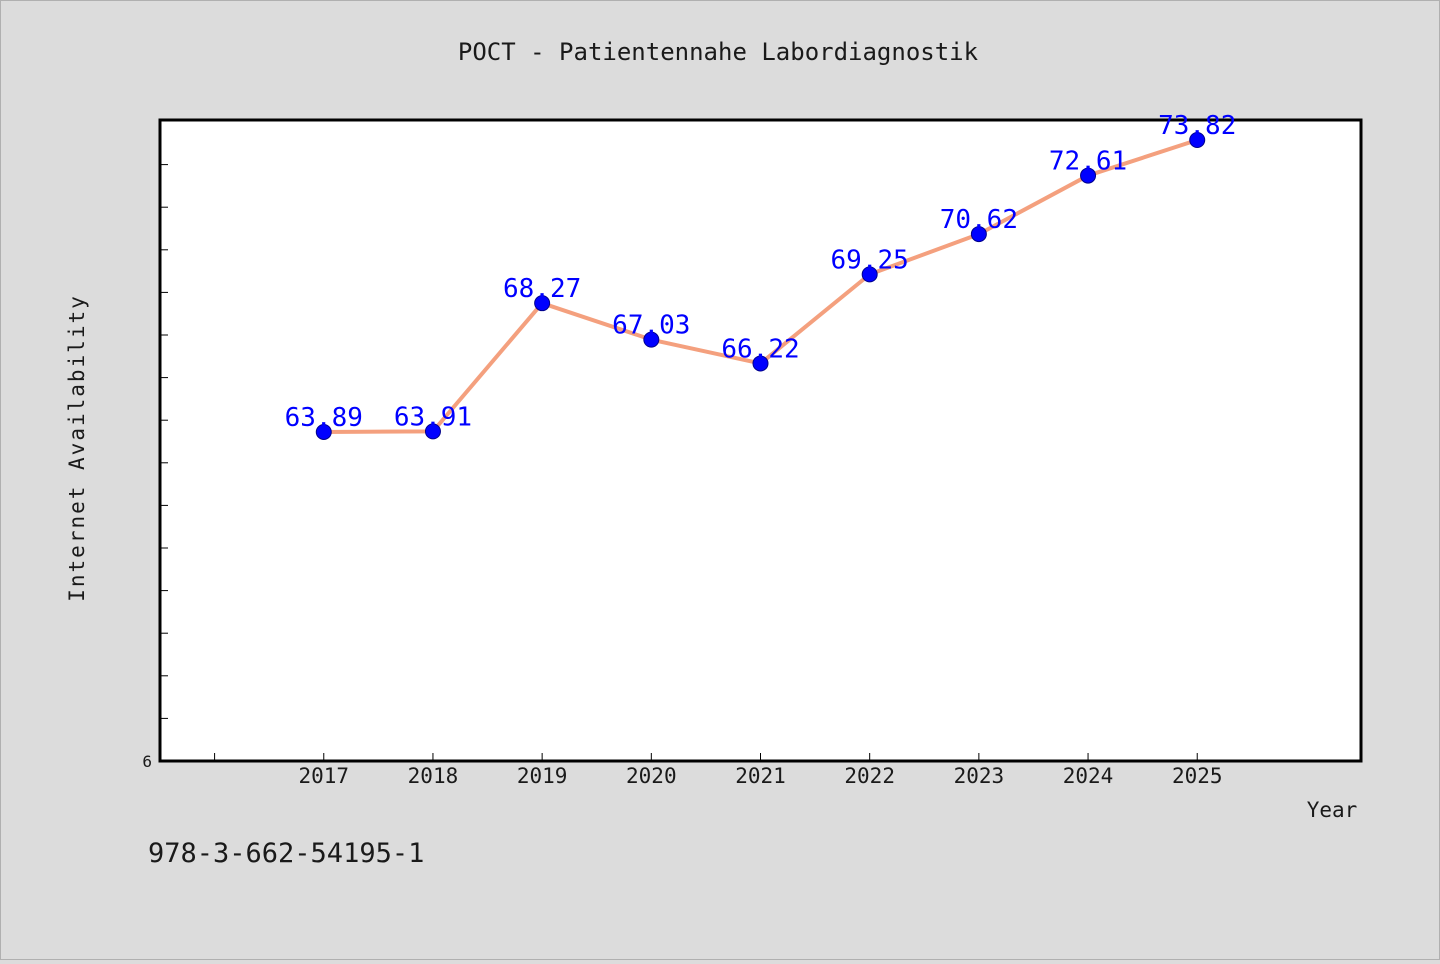 The image size is (1440, 964). Describe the element at coordinates (870, 260) in the screenshot. I see `data-label: 69.25` at that location.